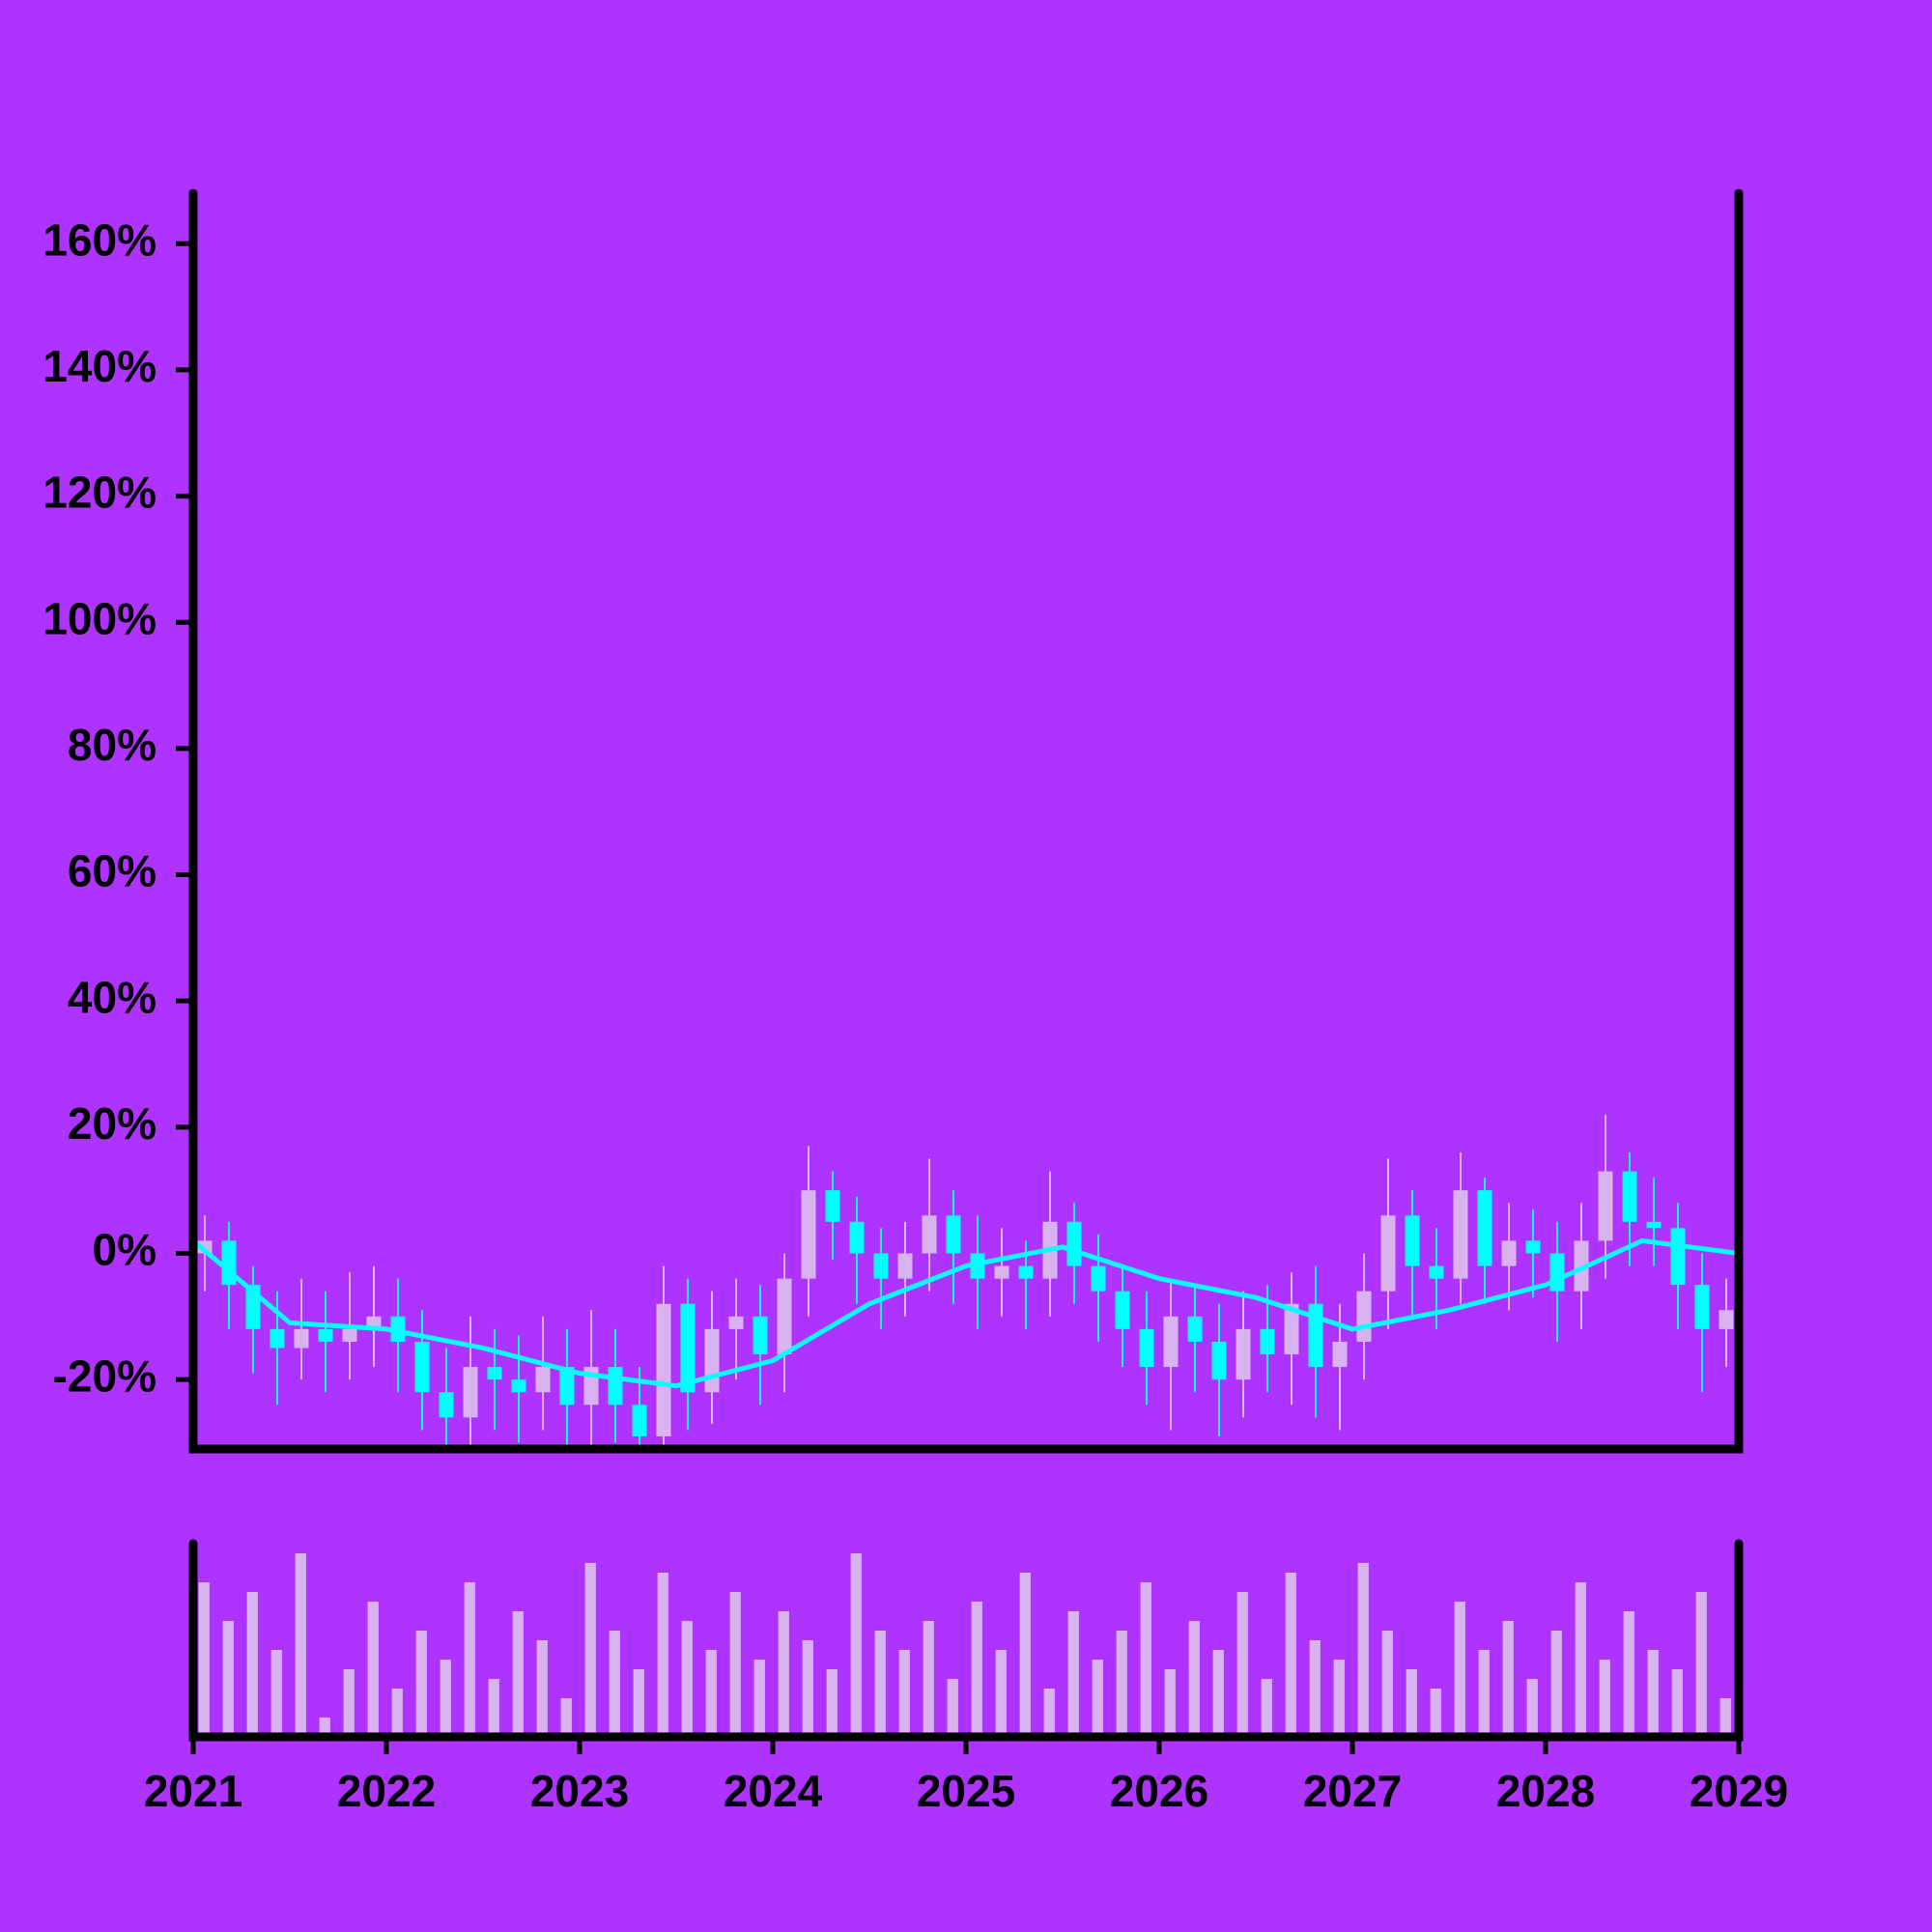 The height and width of the screenshot is (1932, 1932). What do you see at coordinates (964, 1645) in the screenshot?
I see `volume-panel` at bounding box center [964, 1645].